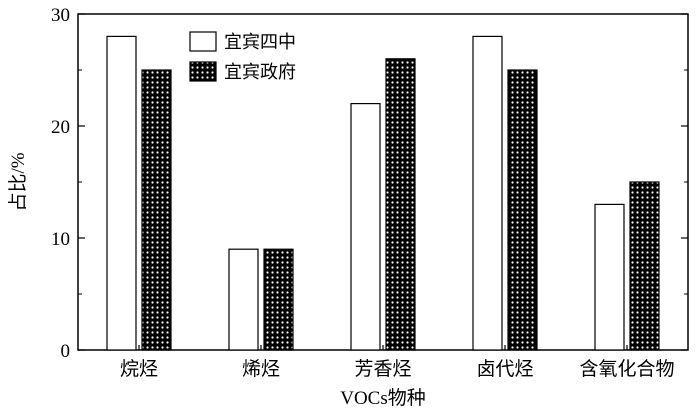 The height and width of the screenshot is (419, 700). What do you see at coordinates (382, 369) in the screenshot?
I see `x-tick-label: 芳香烃` at bounding box center [382, 369].